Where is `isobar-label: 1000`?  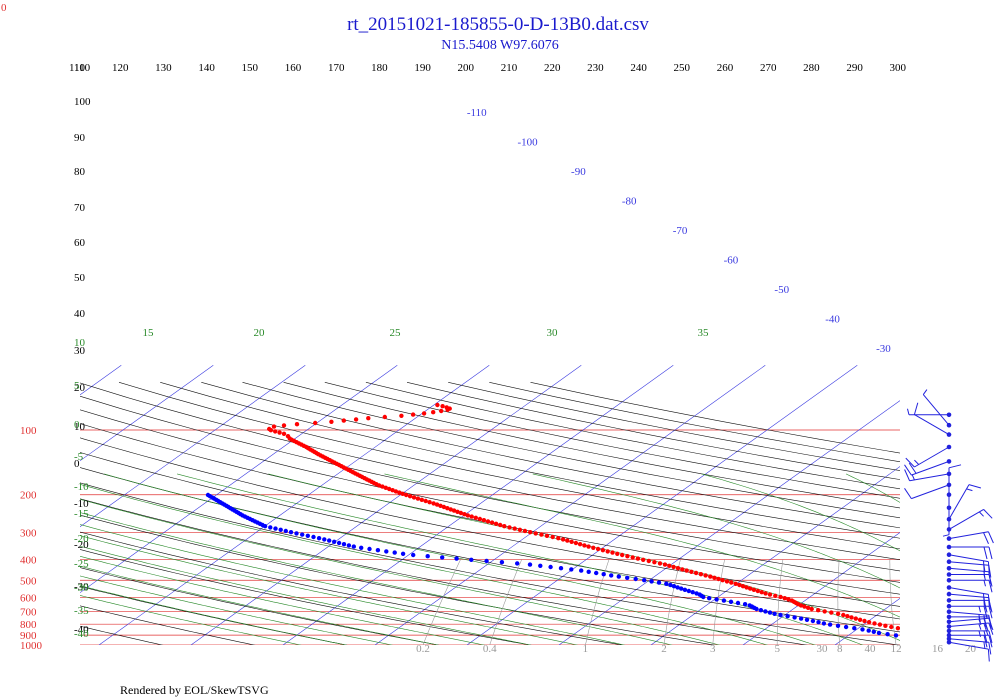
isobar-label: 1000 is located at coordinates (31, 646).